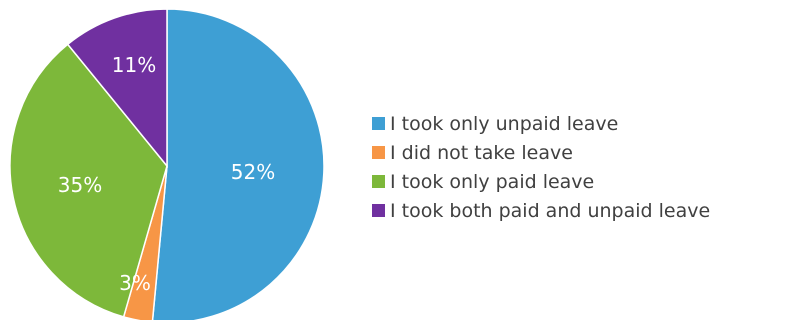 The image size is (801, 320). Describe the element at coordinates (378, 123) in the screenshot. I see `legend-swatch-unpaid` at that location.